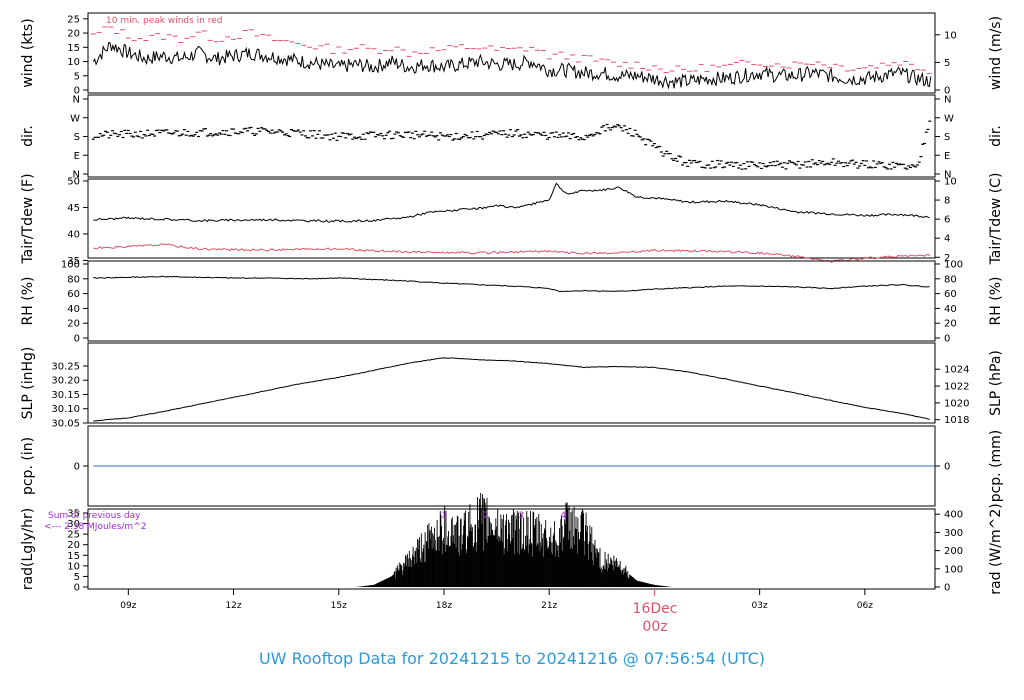  I want to click on right-tick-label: 2, so click(947, 258).